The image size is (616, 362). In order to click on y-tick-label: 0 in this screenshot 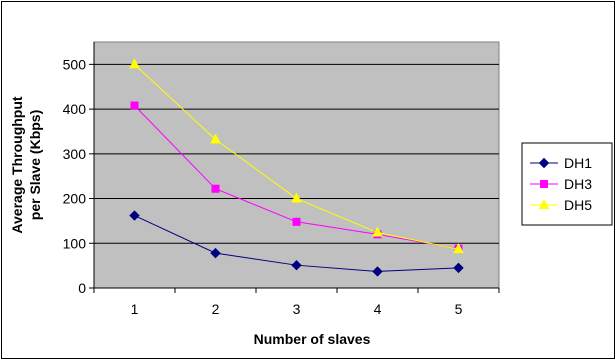, I will do `click(82, 288)`.